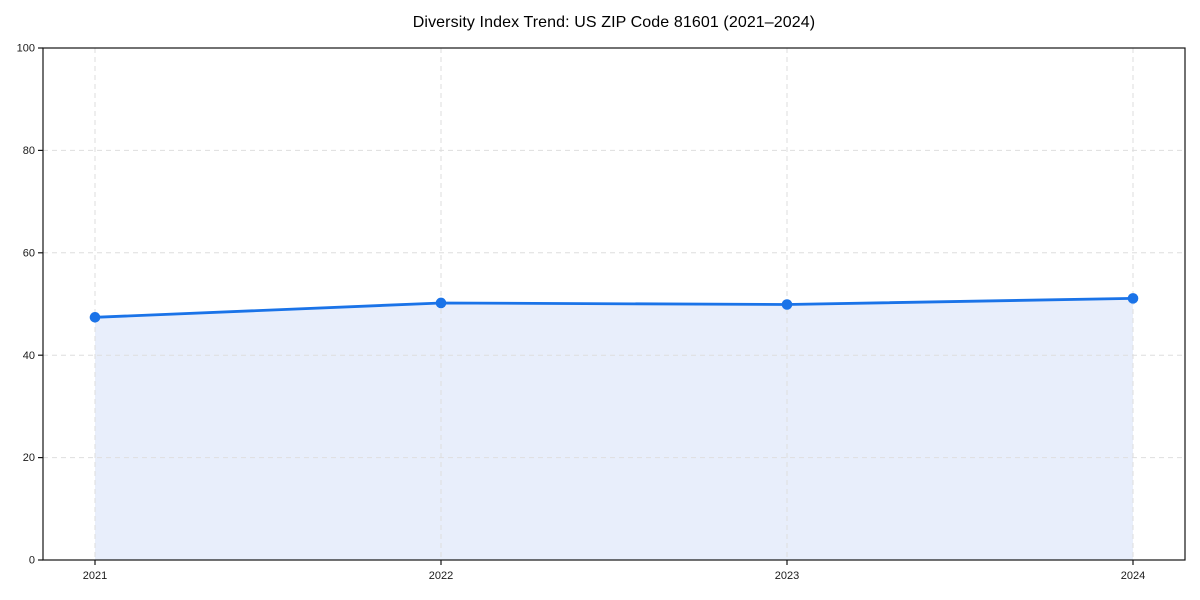 This screenshot has width=1200, height=600. I want to click on x-tick-label: 2024, so click(1133, 576).